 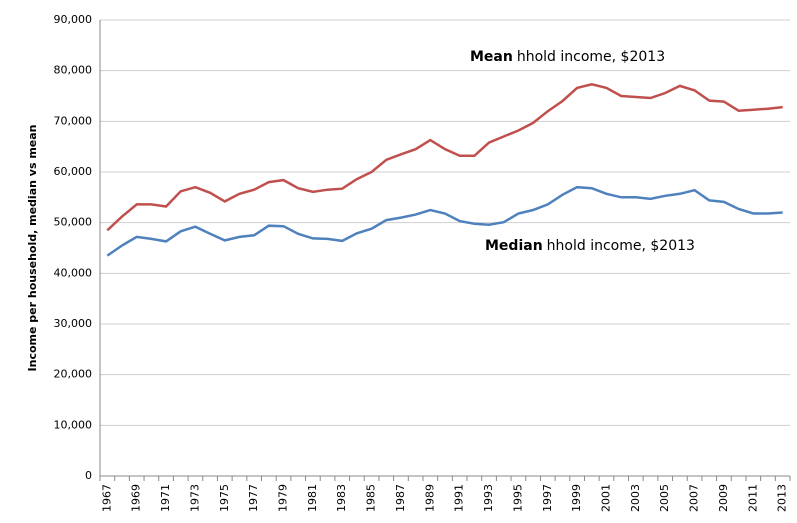 What do you see at coordinates (664, 498) in the screenshot?
I see `x-tick-label: 2005` at bounding box center [664, 498].